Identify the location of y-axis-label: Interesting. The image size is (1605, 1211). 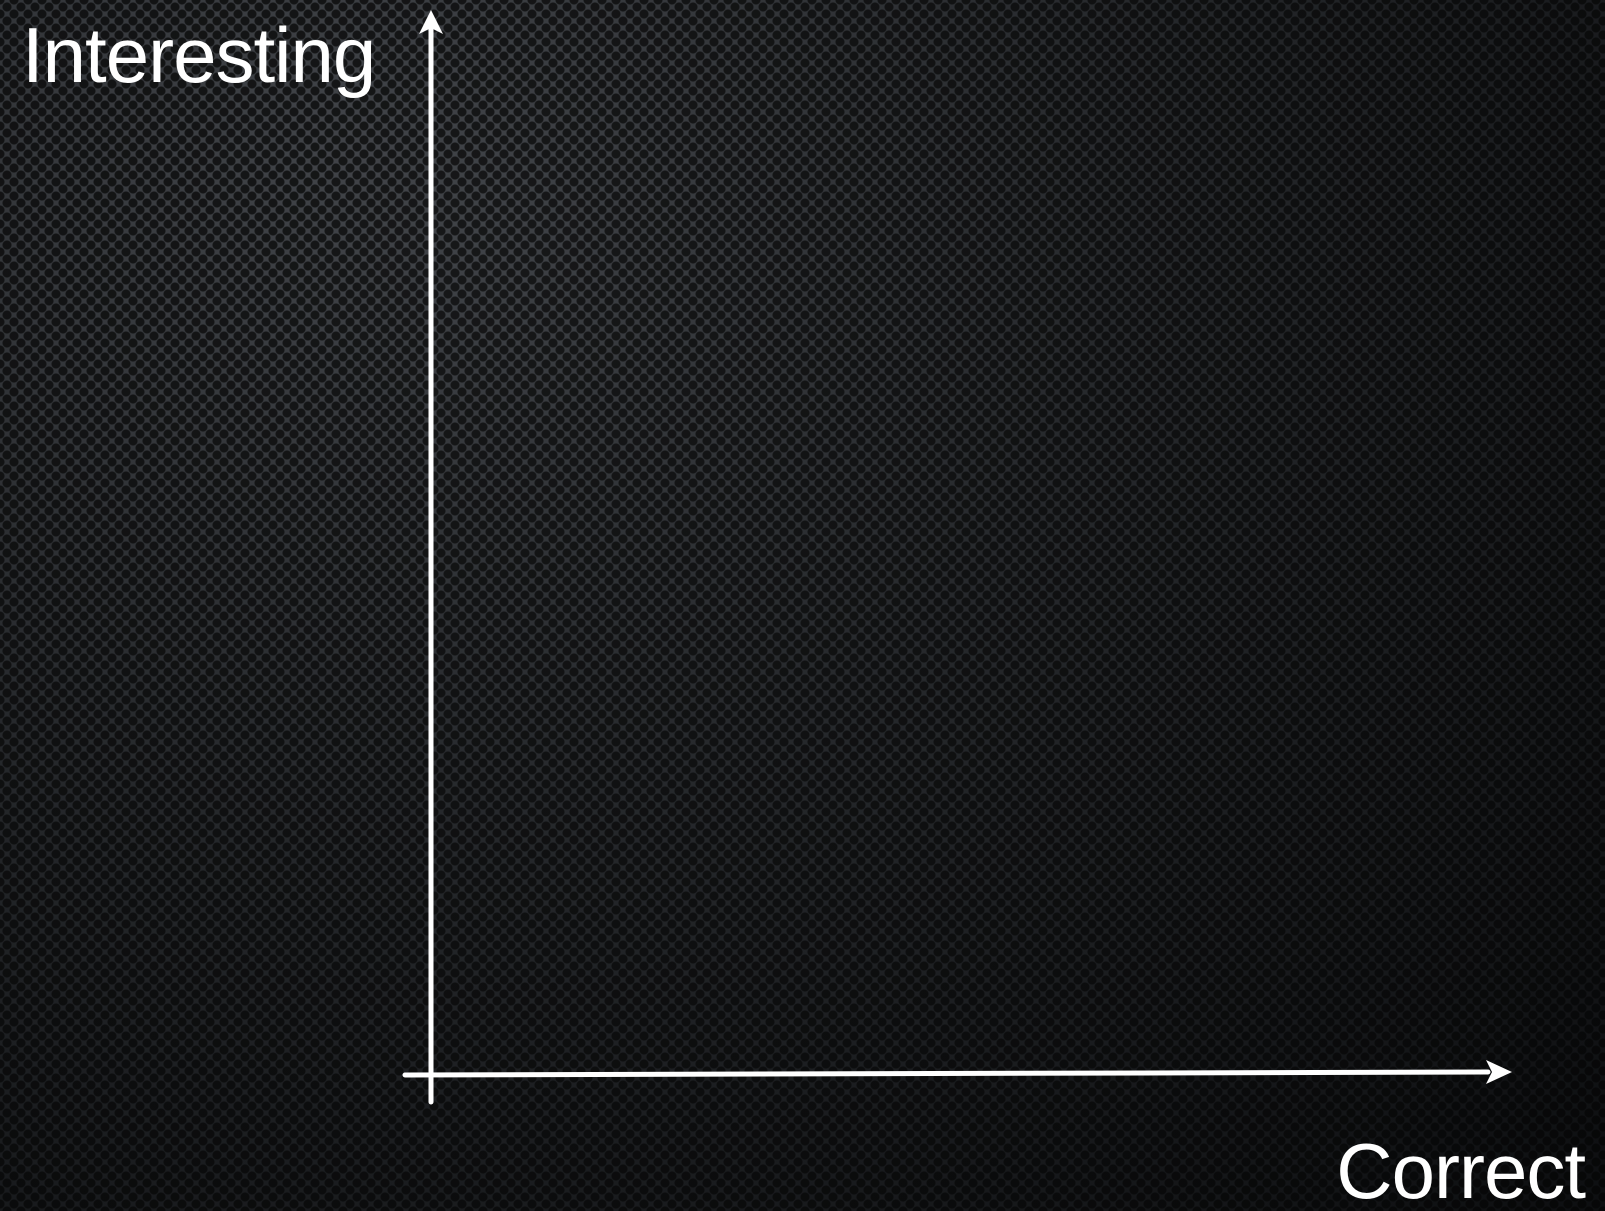
(199, 55).